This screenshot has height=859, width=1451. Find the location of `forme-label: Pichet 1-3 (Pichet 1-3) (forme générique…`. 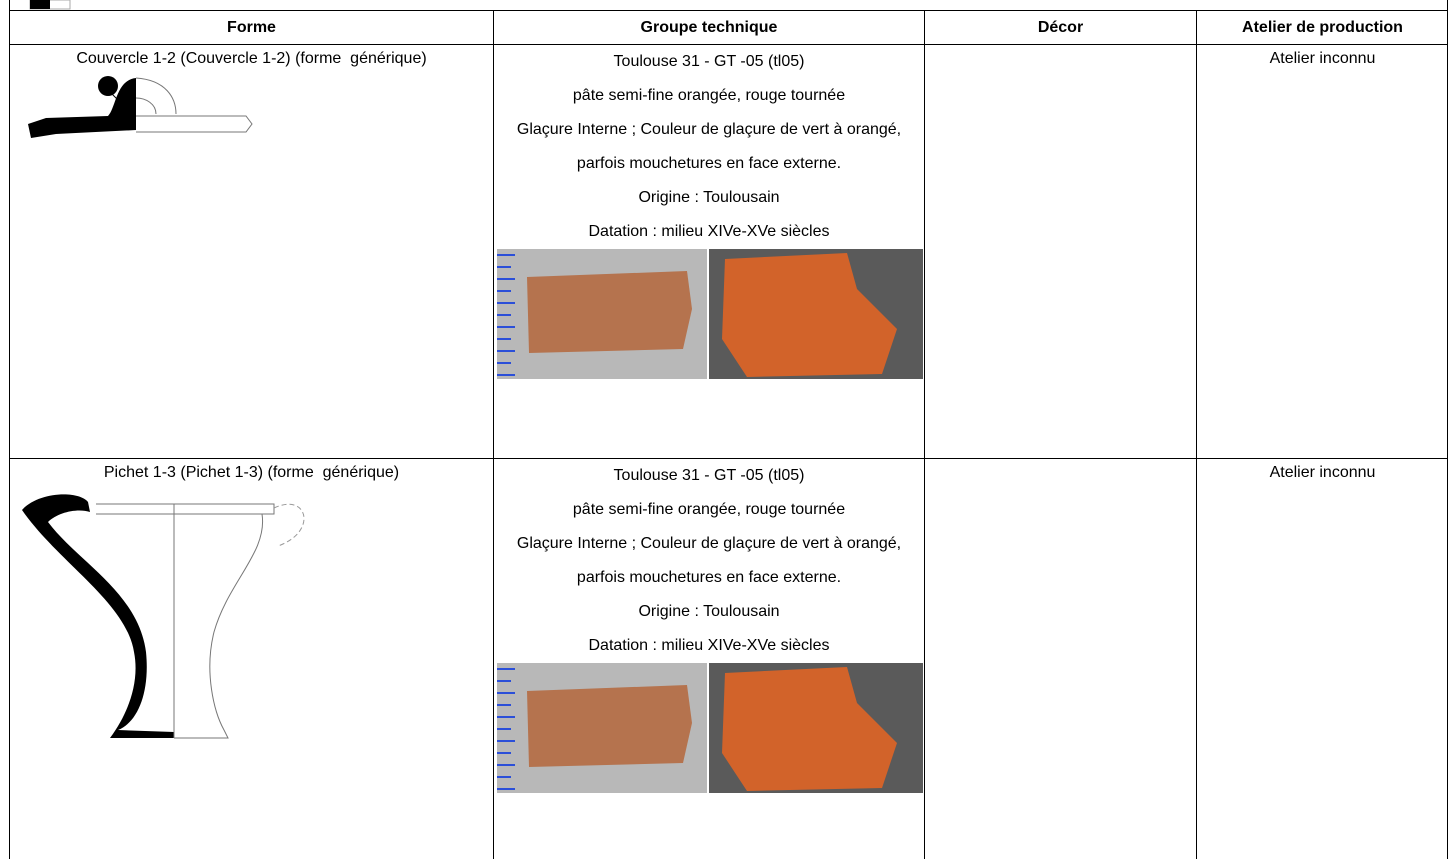

forme-label: Pichet 1-3 (Pichet 1-3) (forme générique… is located at coordinates (251, 472).